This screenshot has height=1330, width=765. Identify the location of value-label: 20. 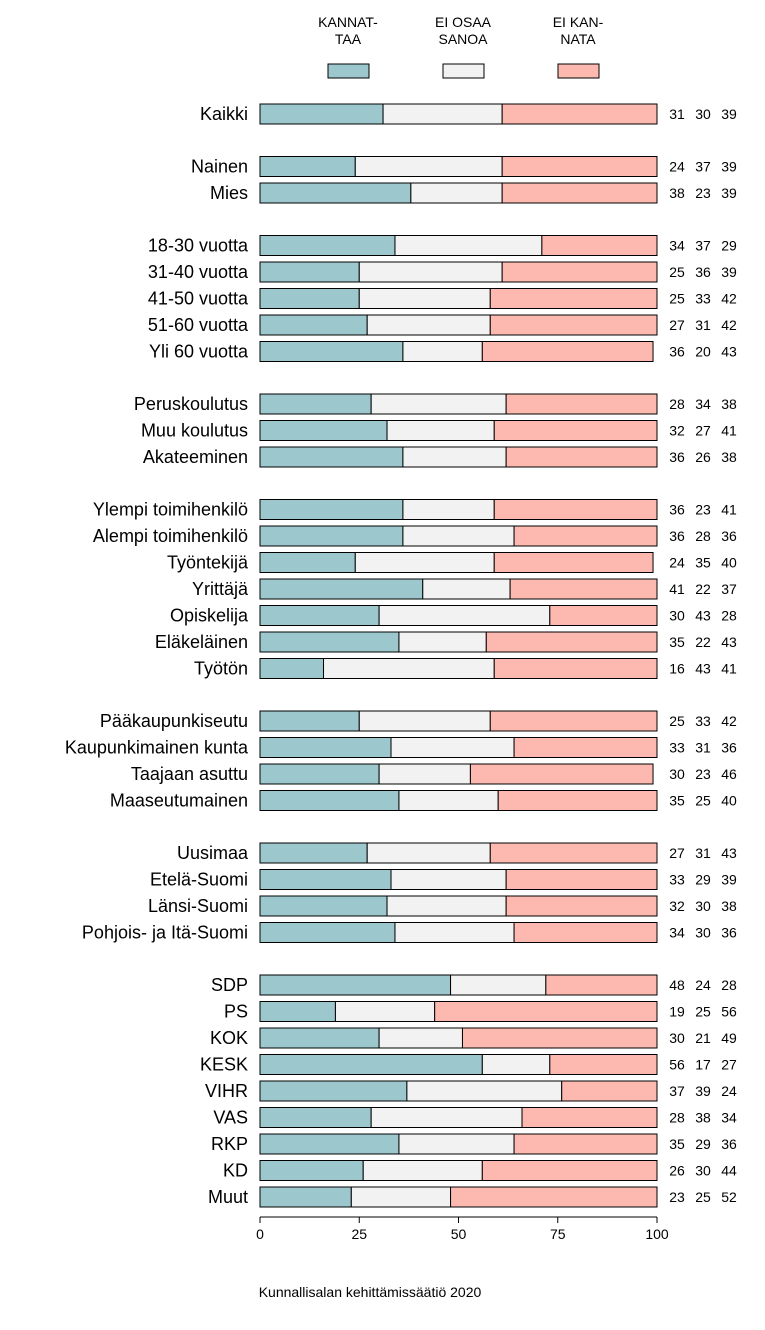
(703, 352).